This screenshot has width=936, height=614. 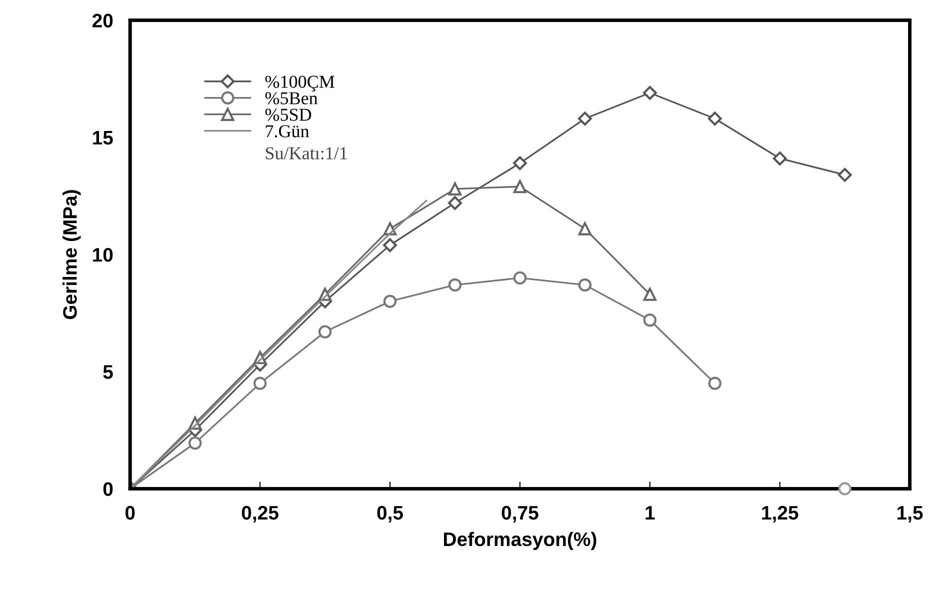 I want to click on legend-label: %5Ben, so click(x=291, y=98).